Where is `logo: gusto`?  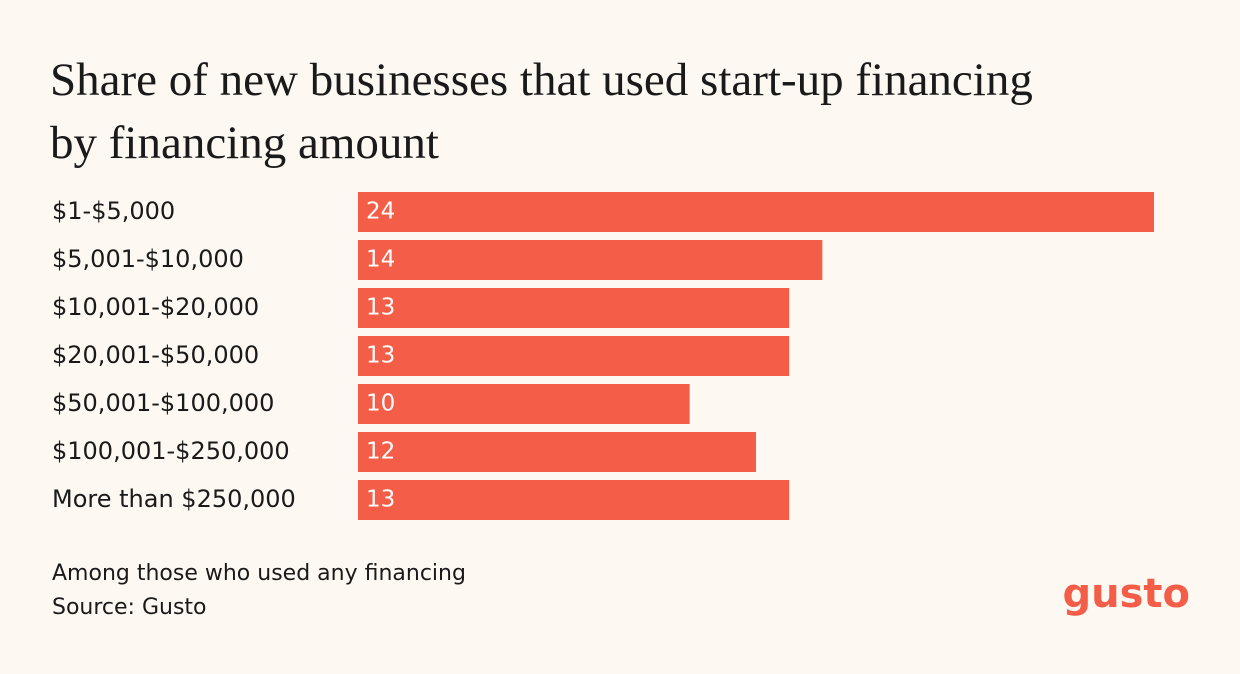 logo: gusto is located at coordinates (1126, 594).